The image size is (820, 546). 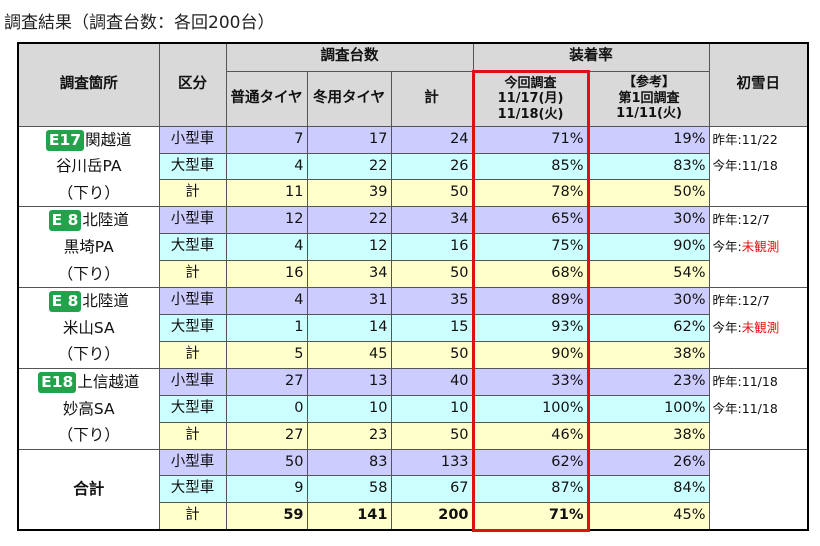 I want to click on location-line: E 8 北陸道, so click(x=89, y=301).